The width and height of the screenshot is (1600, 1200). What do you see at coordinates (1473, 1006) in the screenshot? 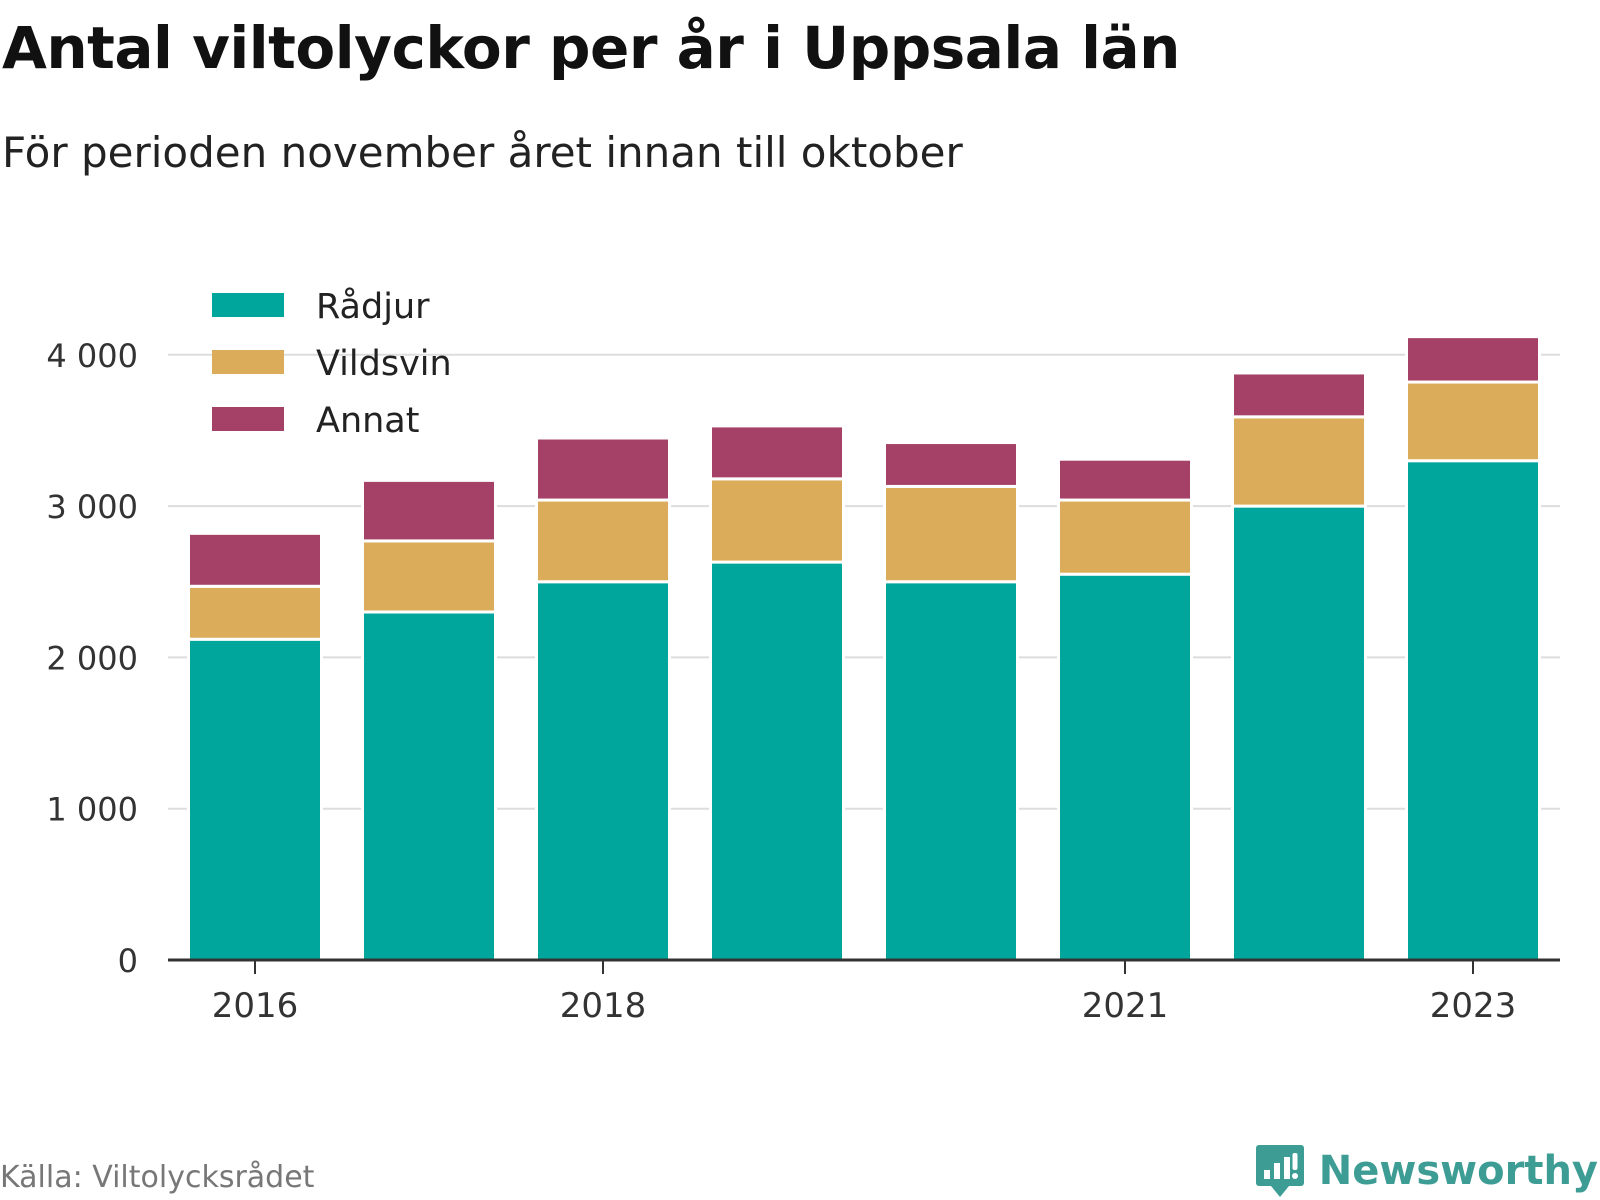
I see `x-tick-label: 2023` at bounding box center [1473, 1006].